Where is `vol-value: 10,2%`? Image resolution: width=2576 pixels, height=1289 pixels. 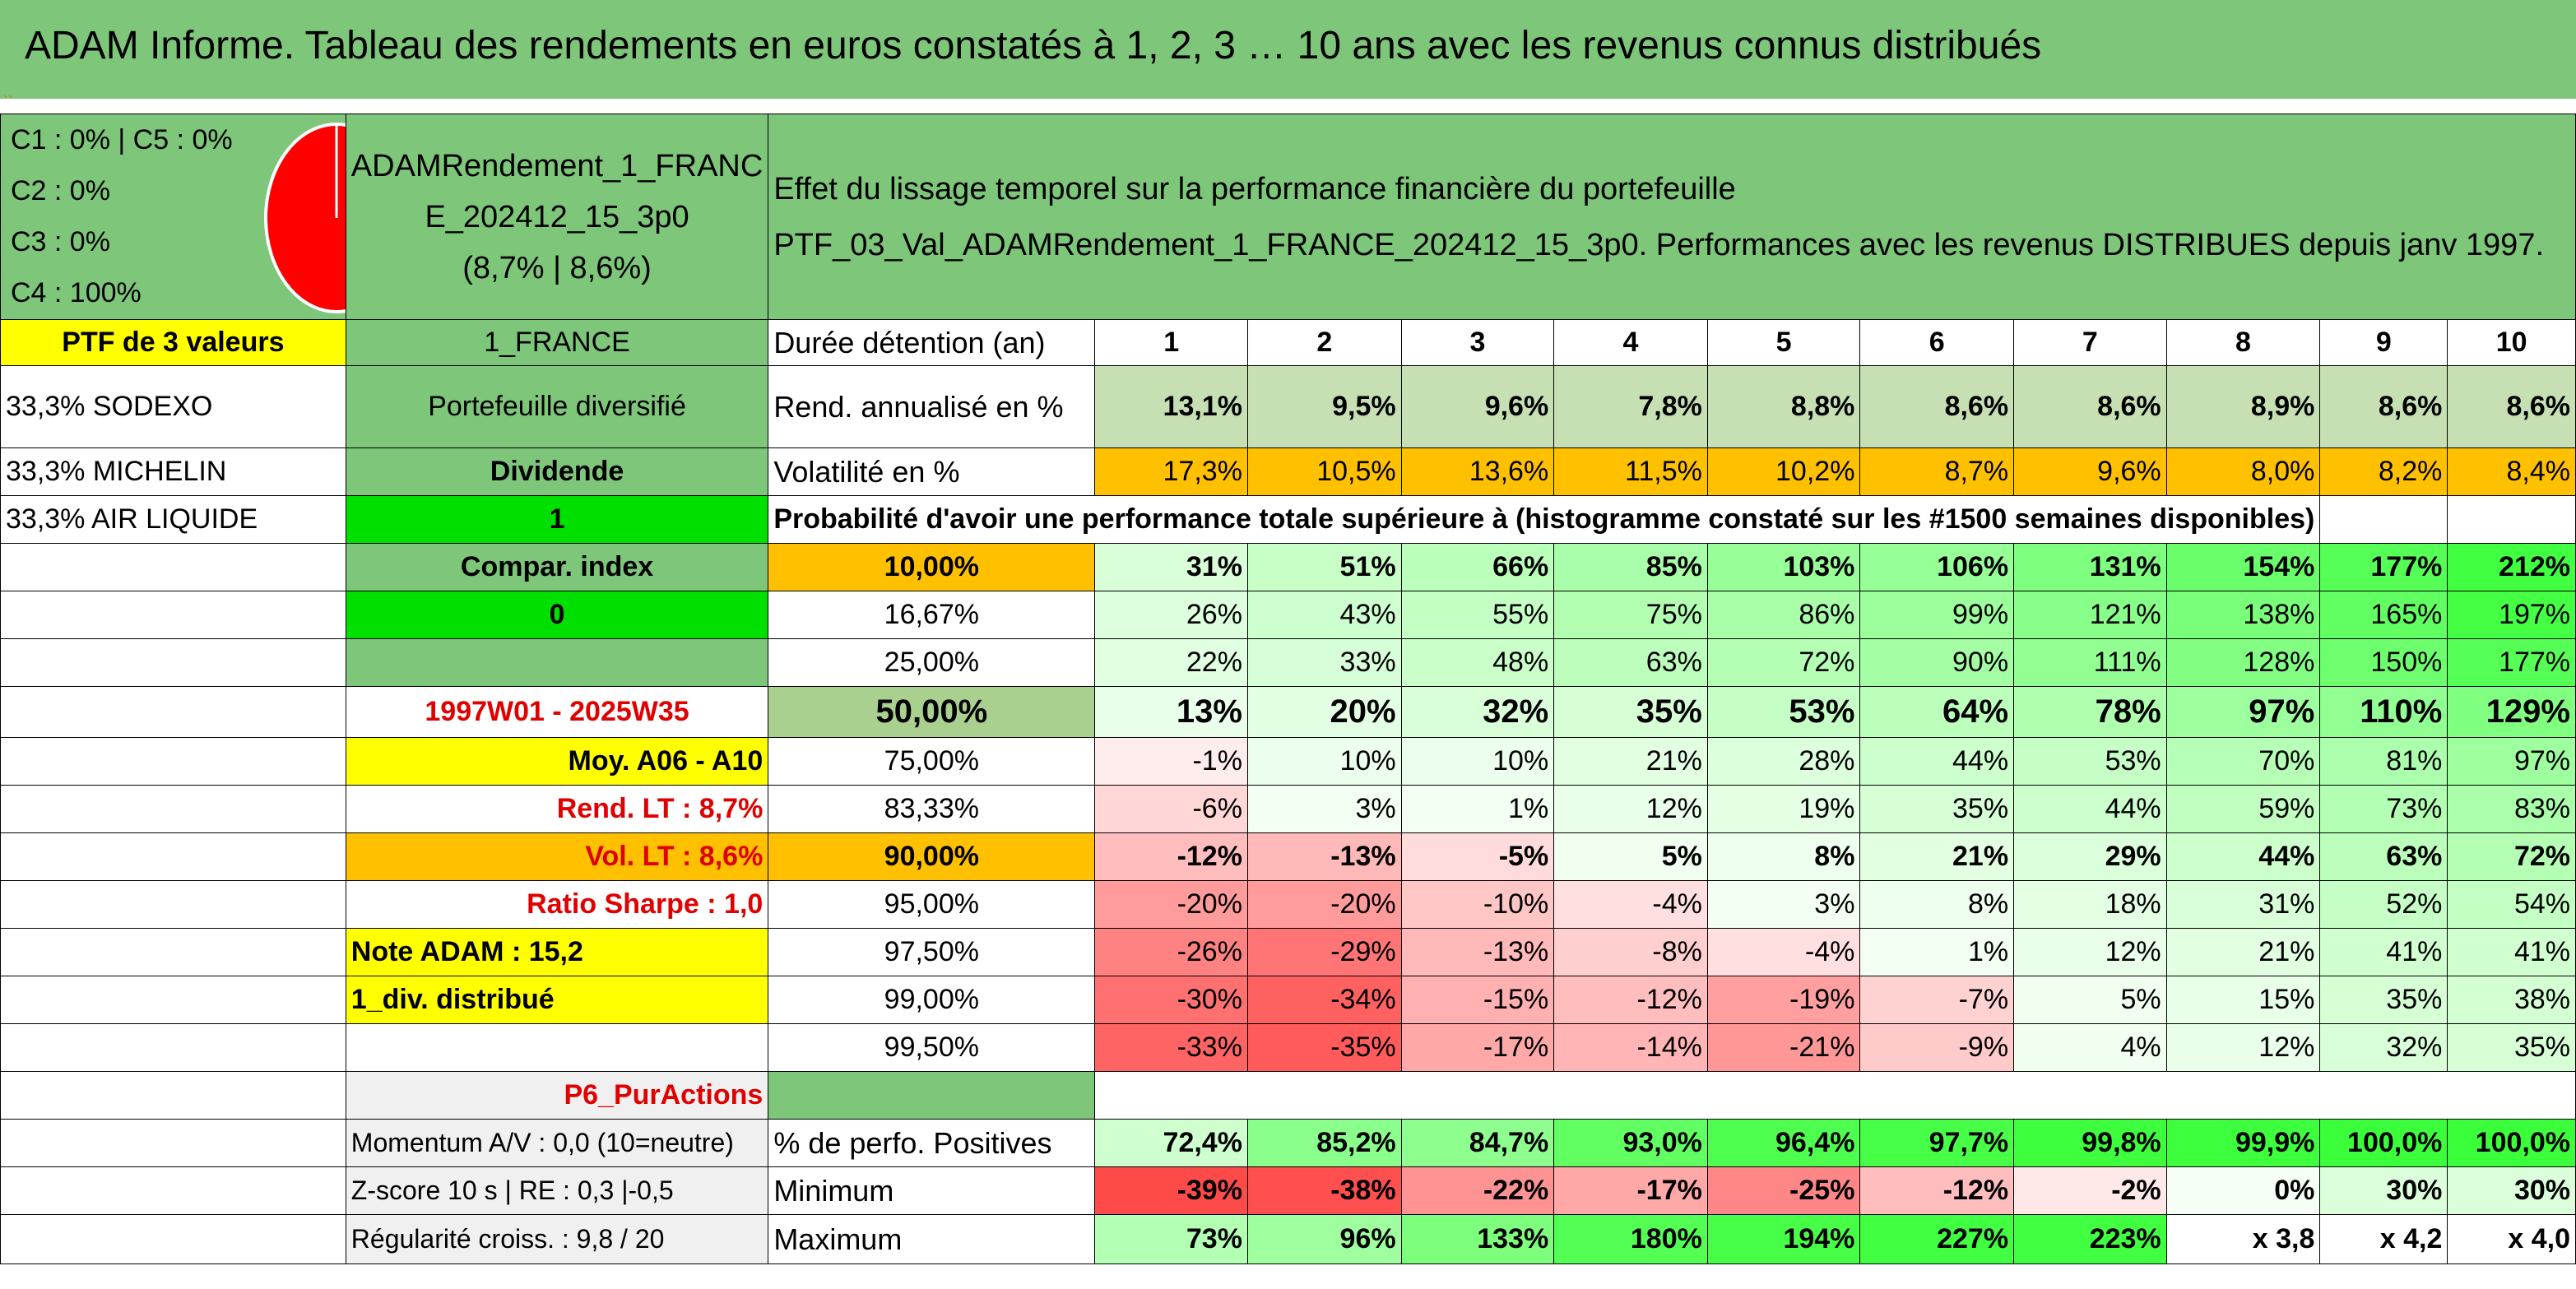 vol-value: 10,2% is located at coordinates (1783, 471).